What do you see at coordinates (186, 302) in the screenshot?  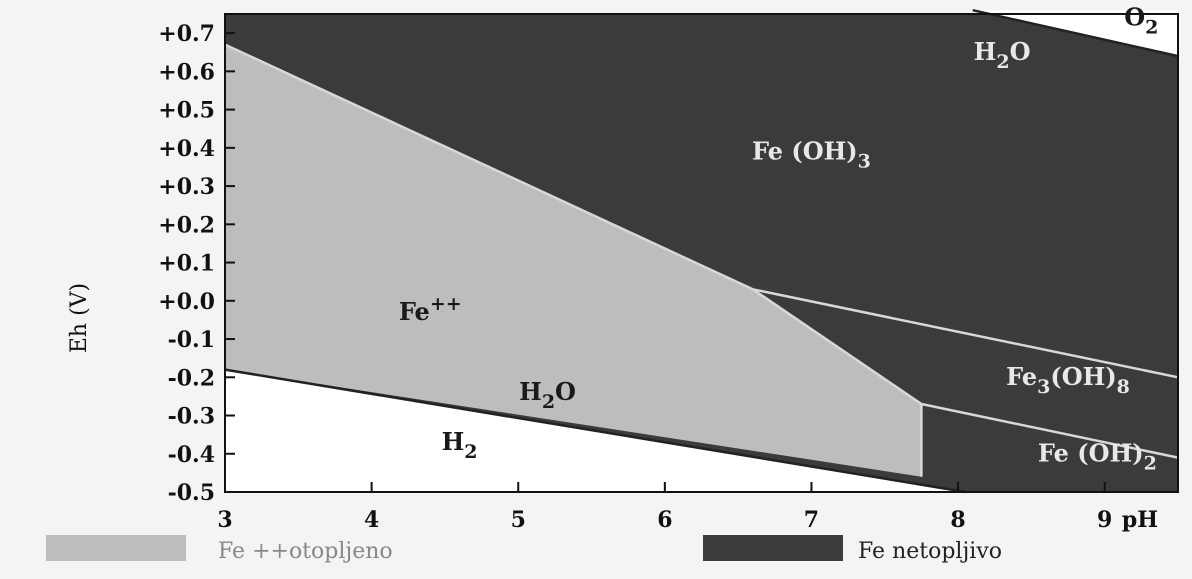 I see `y-tick-label: +0.0` at bounding box center [186, 302].